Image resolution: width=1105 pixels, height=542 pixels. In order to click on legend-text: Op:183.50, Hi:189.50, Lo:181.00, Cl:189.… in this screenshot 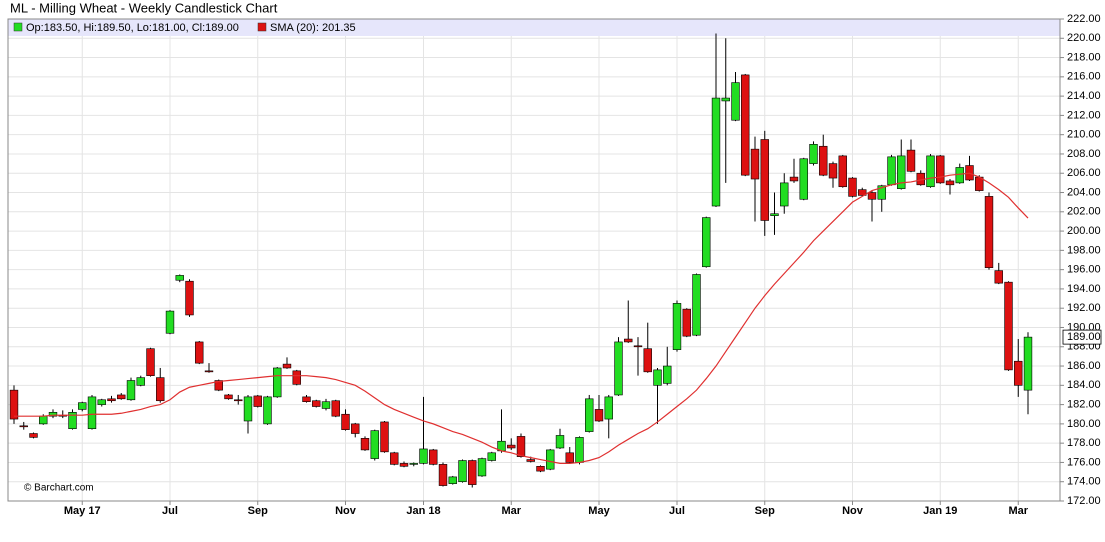, I will do `click(132, 28)`.